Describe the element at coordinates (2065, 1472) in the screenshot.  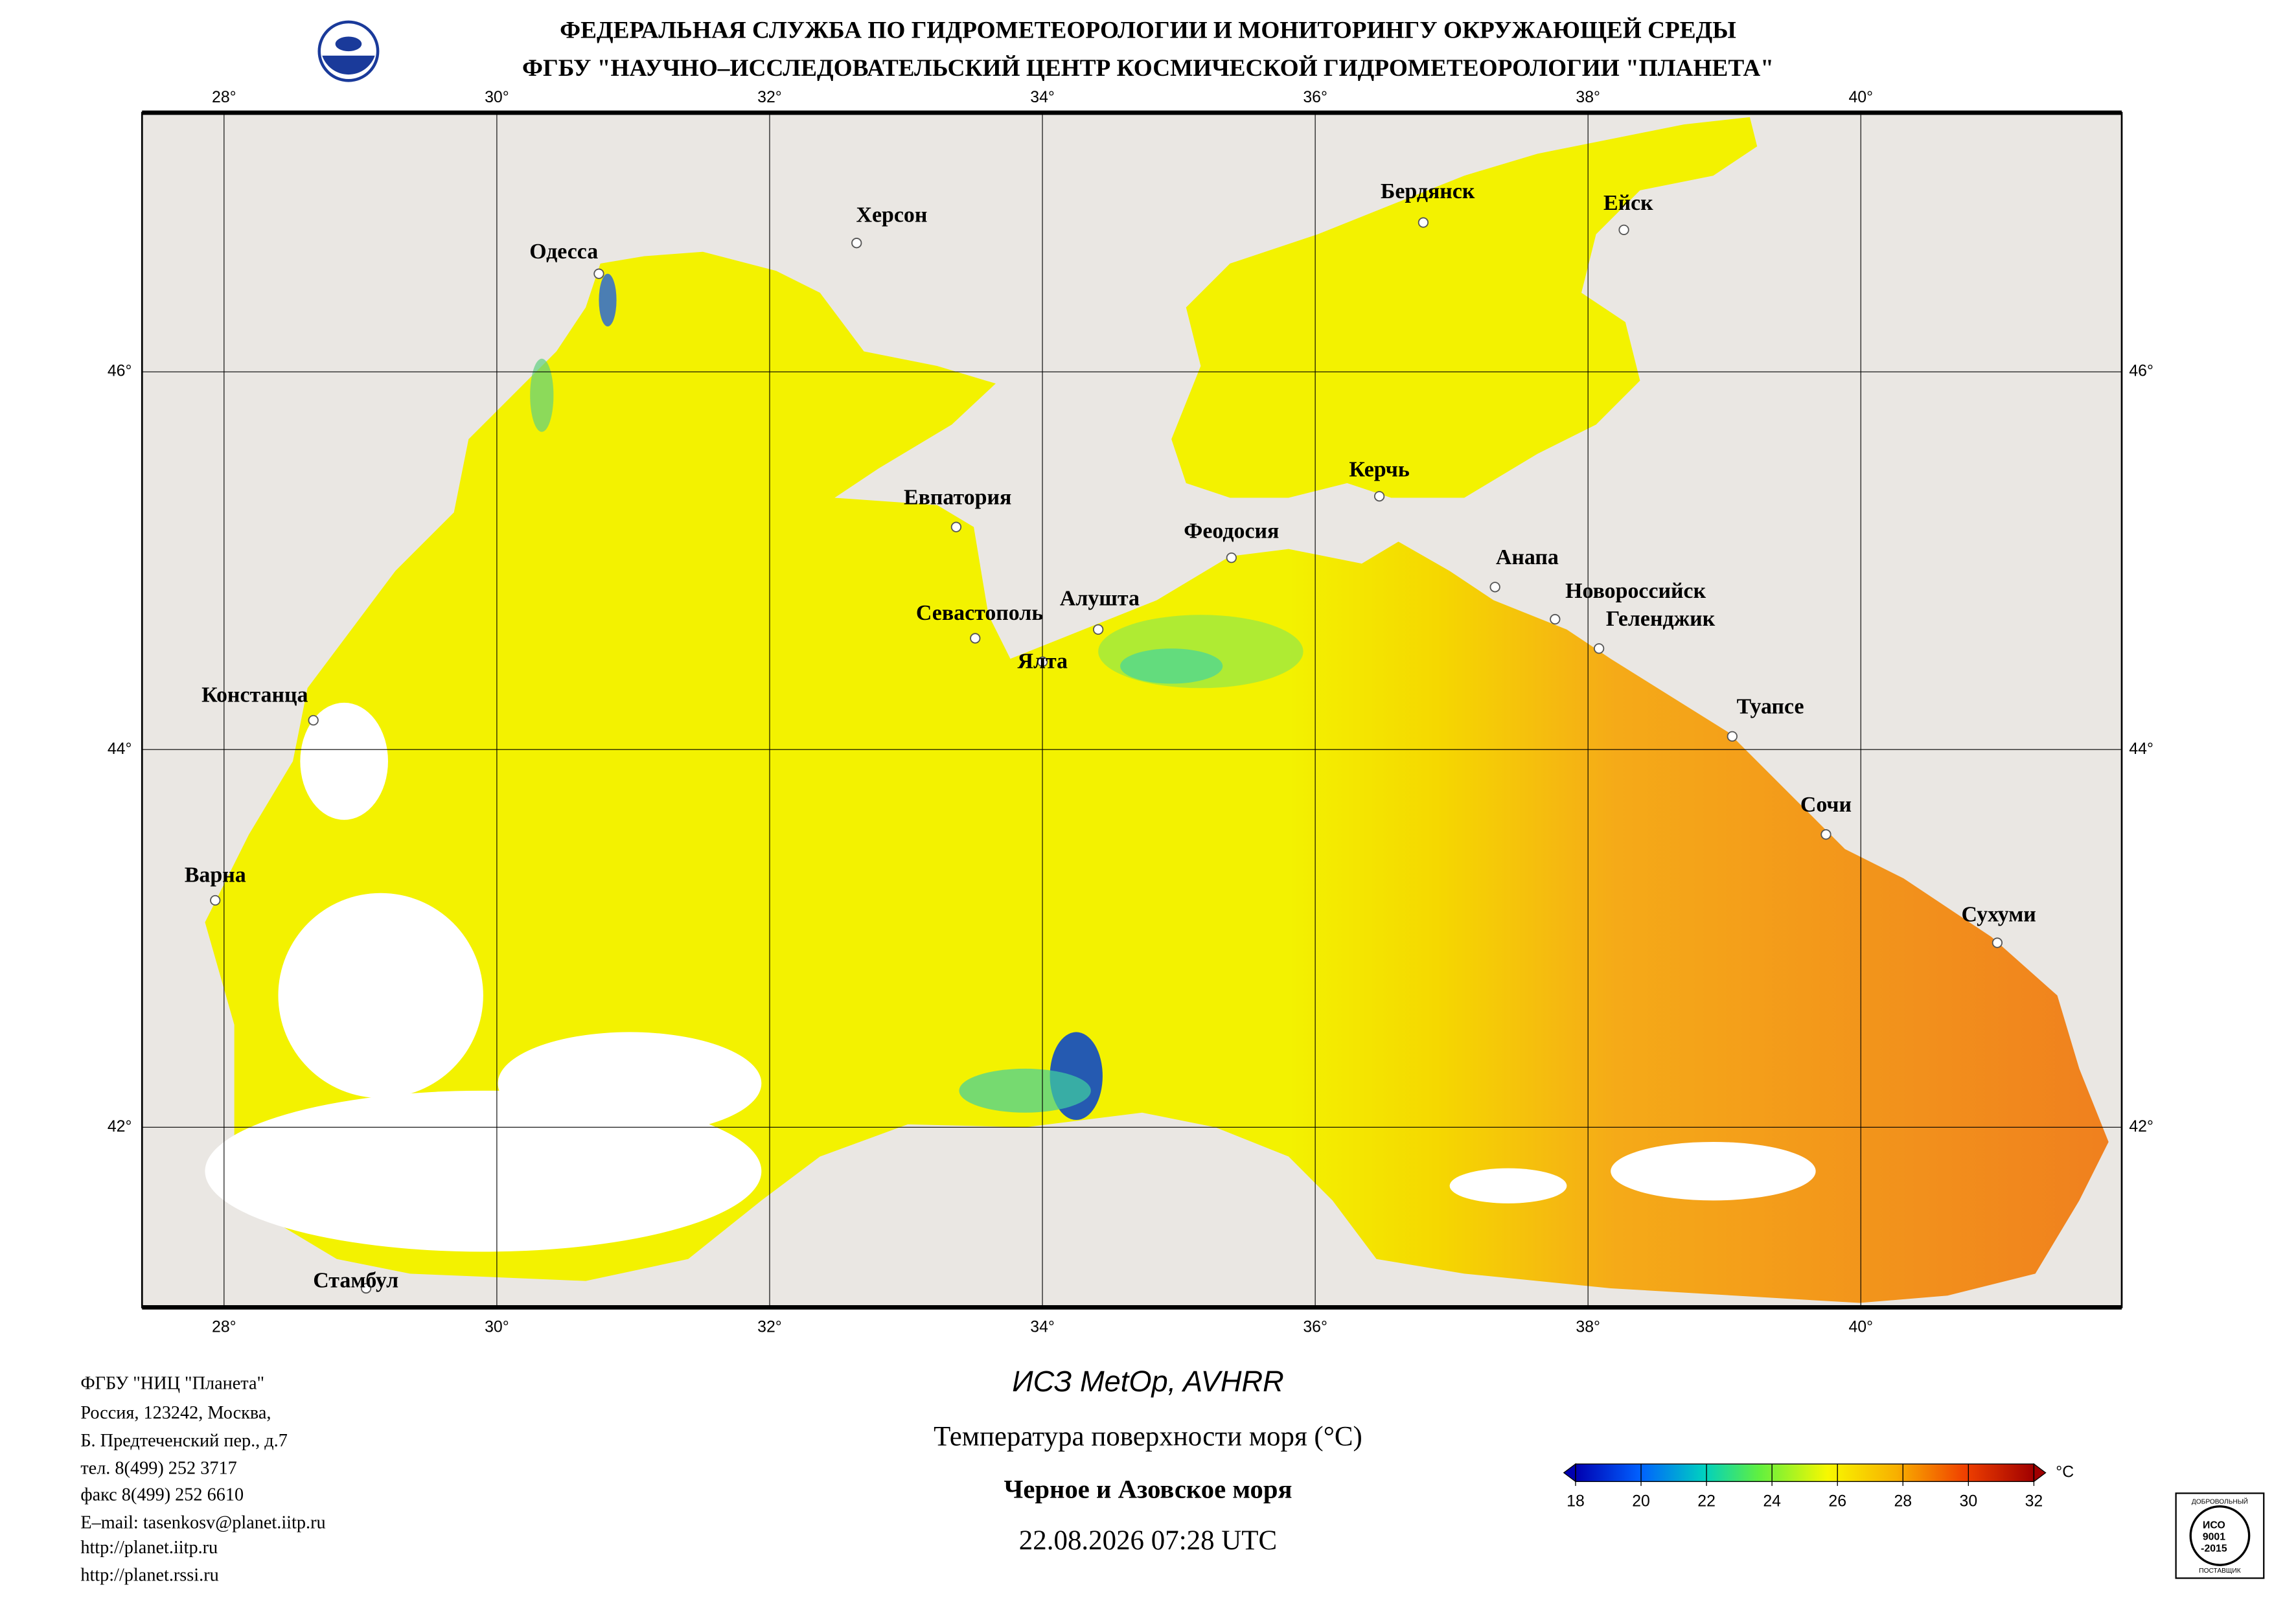
I see `colorbar-unit: °C` at that location.